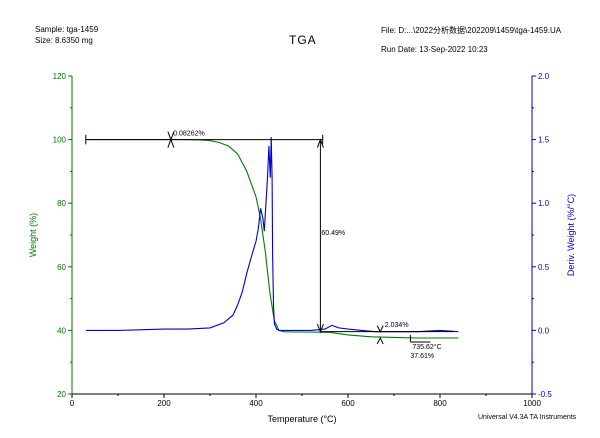  I want to click on x-tick-label: 600, so click(348, 403).